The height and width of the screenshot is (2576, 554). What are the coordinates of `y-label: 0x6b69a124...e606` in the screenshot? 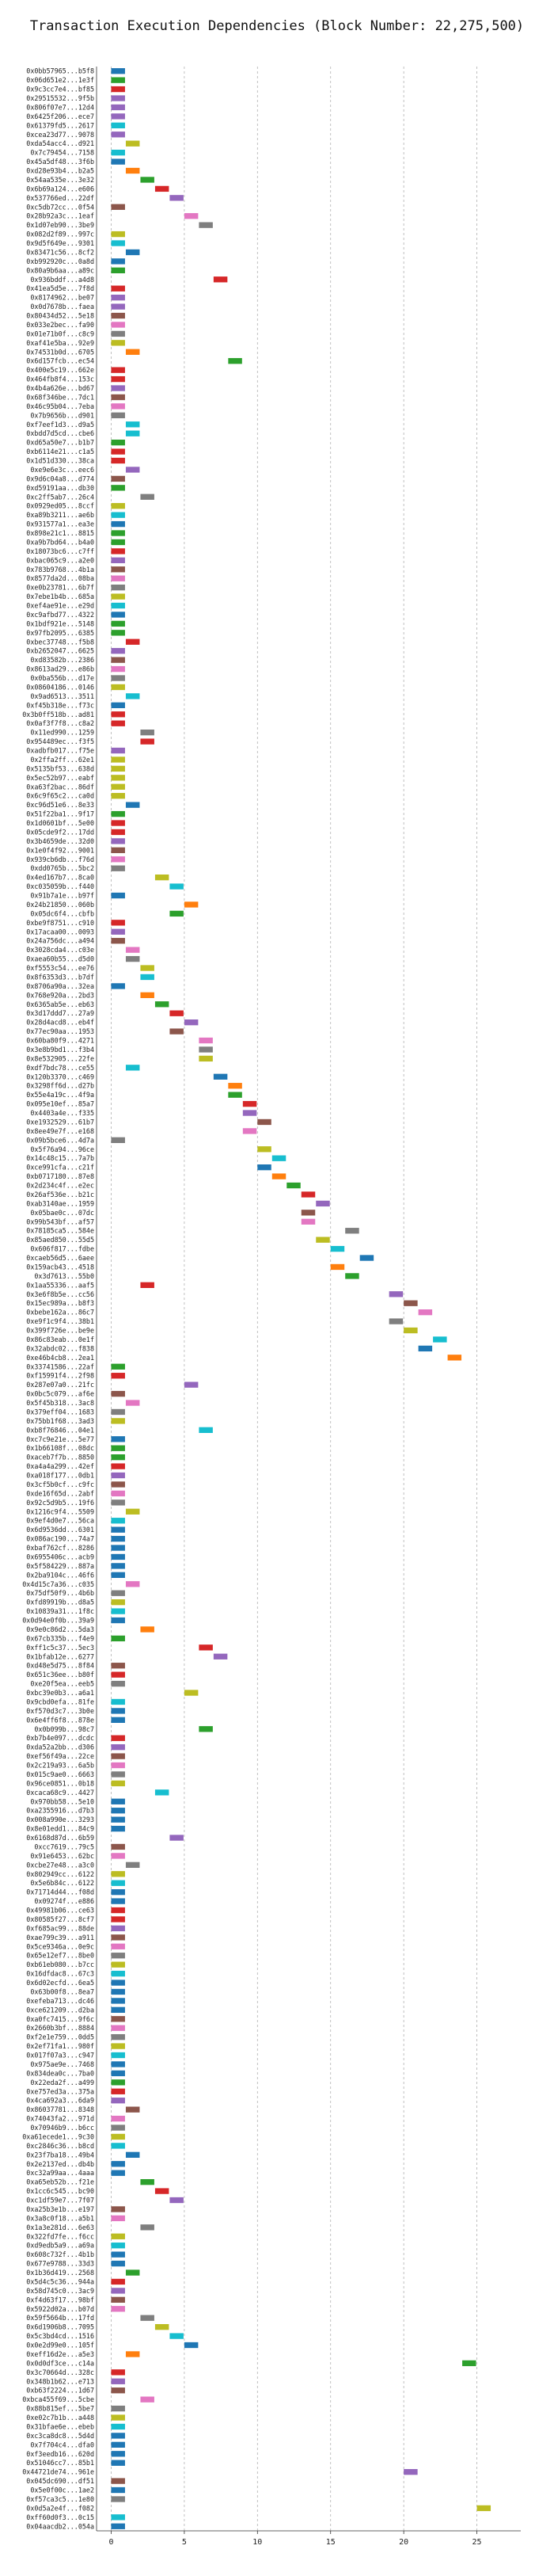 It's located at (60, 188).